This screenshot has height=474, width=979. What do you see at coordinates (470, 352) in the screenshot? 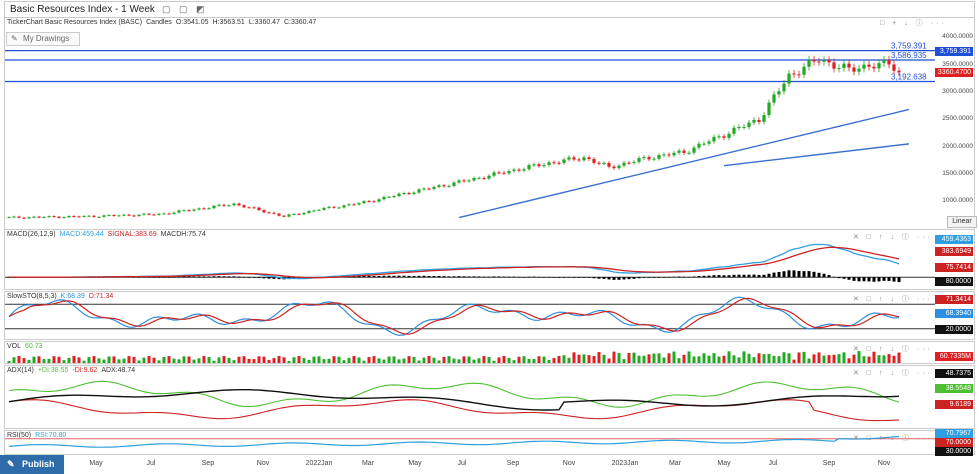
I see `vol-chart` at bounding box center [470, 352].